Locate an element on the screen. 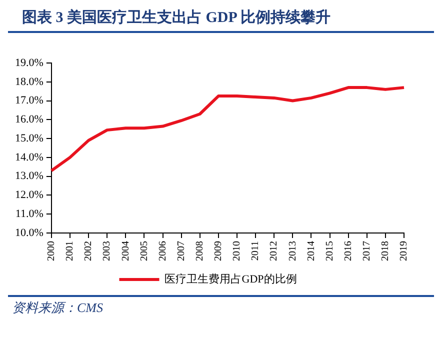 This screenshot has width=442, height=343. x-tick-label: 2003 is located at coordinates (107, 251).